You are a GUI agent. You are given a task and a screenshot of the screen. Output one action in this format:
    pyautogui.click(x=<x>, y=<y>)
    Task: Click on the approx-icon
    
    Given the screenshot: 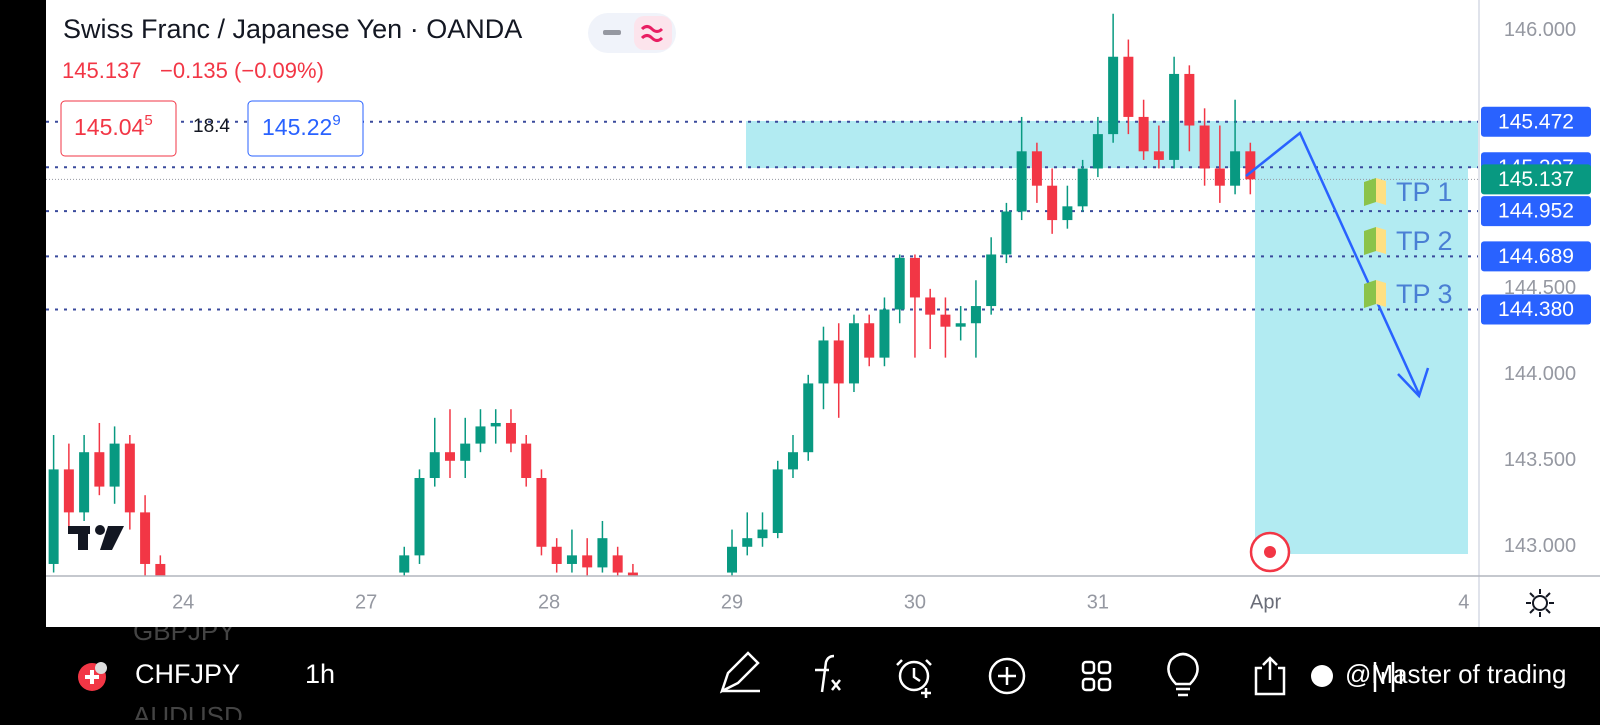 What is the action you would take?
    pyautogui.click(x=652, y=33)
    